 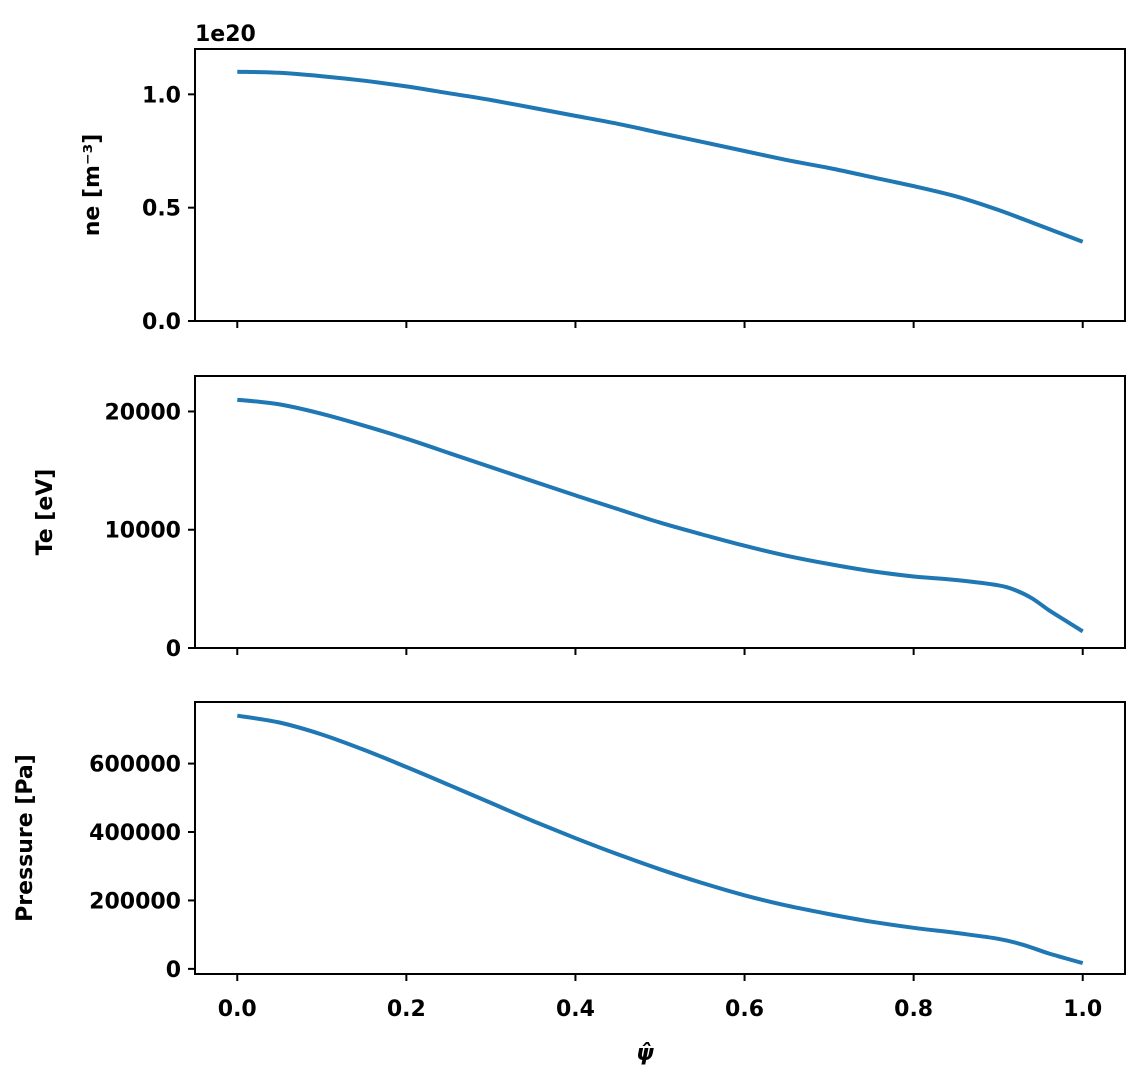 I want to click on ytick-label-te-0: 0, so click(x=173, y=649).